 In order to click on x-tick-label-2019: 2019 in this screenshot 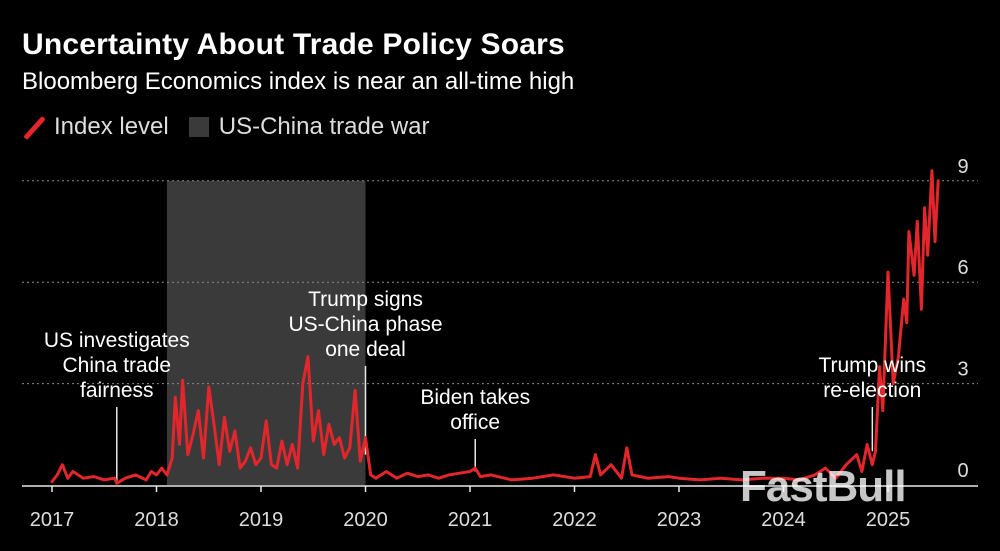, I will do `click(261, 520)`.